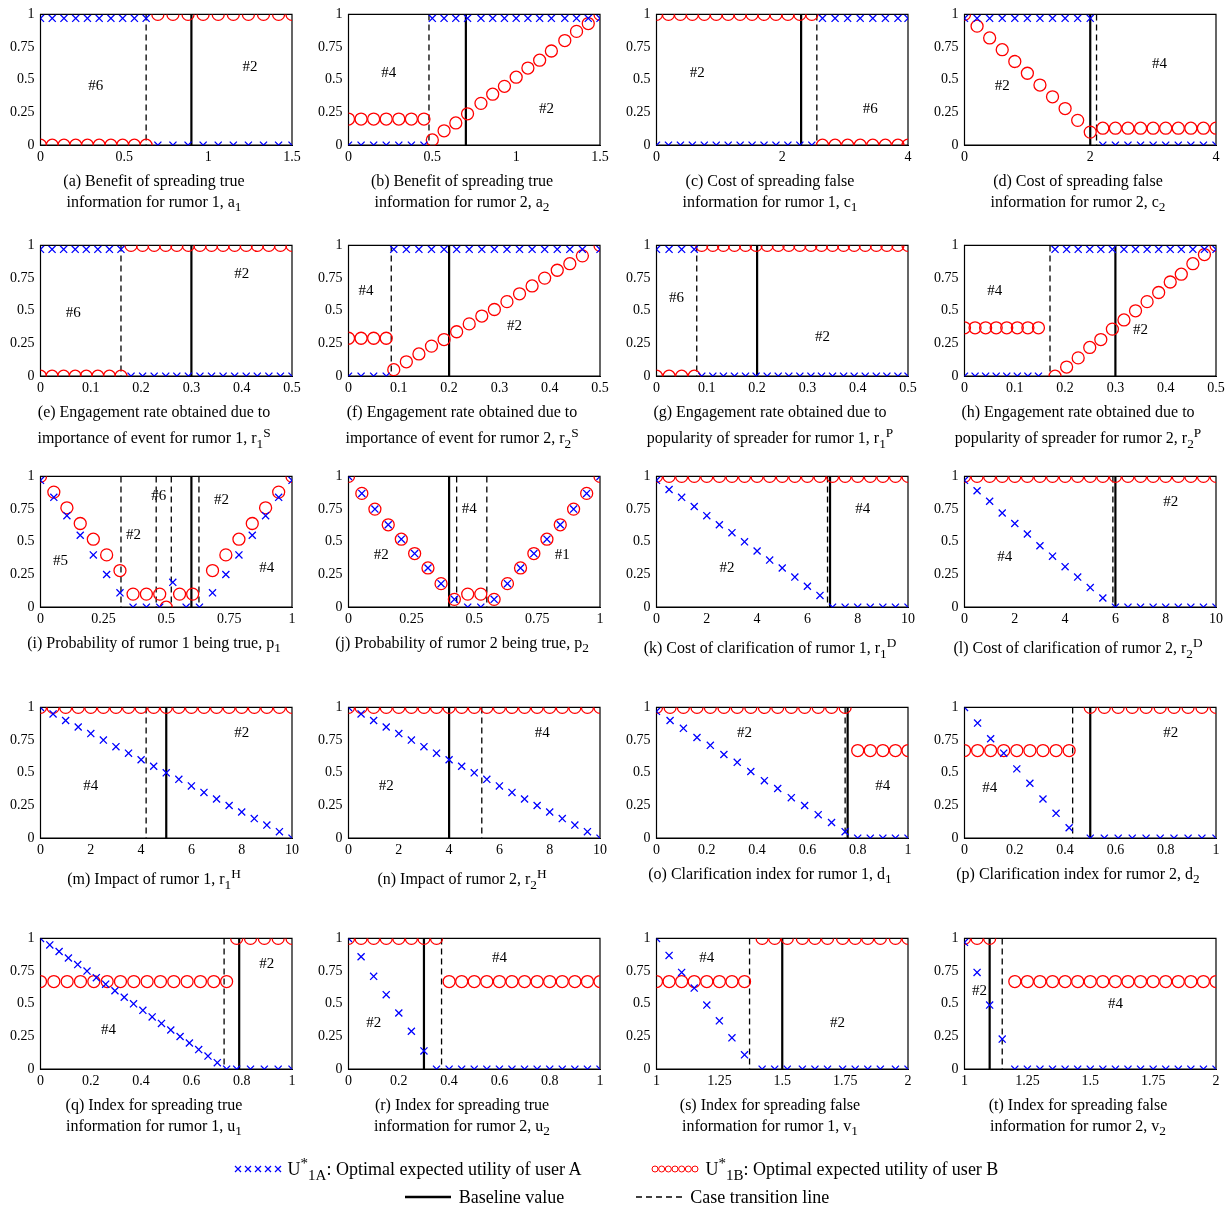 The height and width of the screenshot is (1210, 1232). I want to click on x-tick-label: 1.25, so click(1027, 1081).